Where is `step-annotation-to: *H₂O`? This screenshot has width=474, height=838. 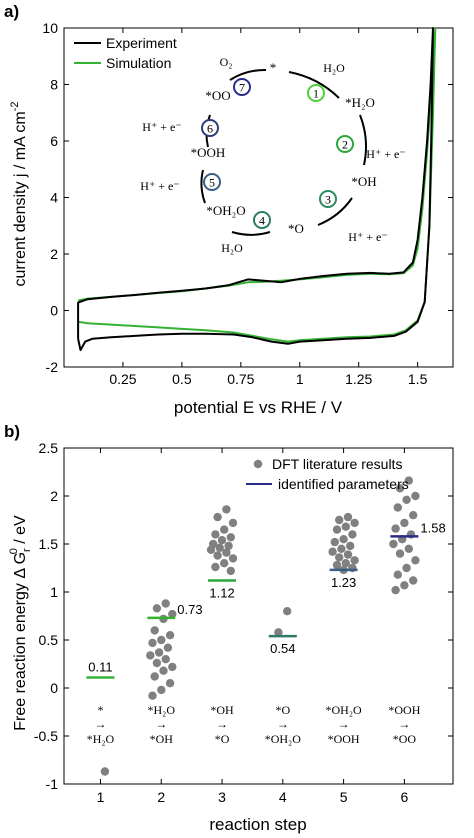 step-annotation-to: *H₂O is located at coordinates (101, 739).